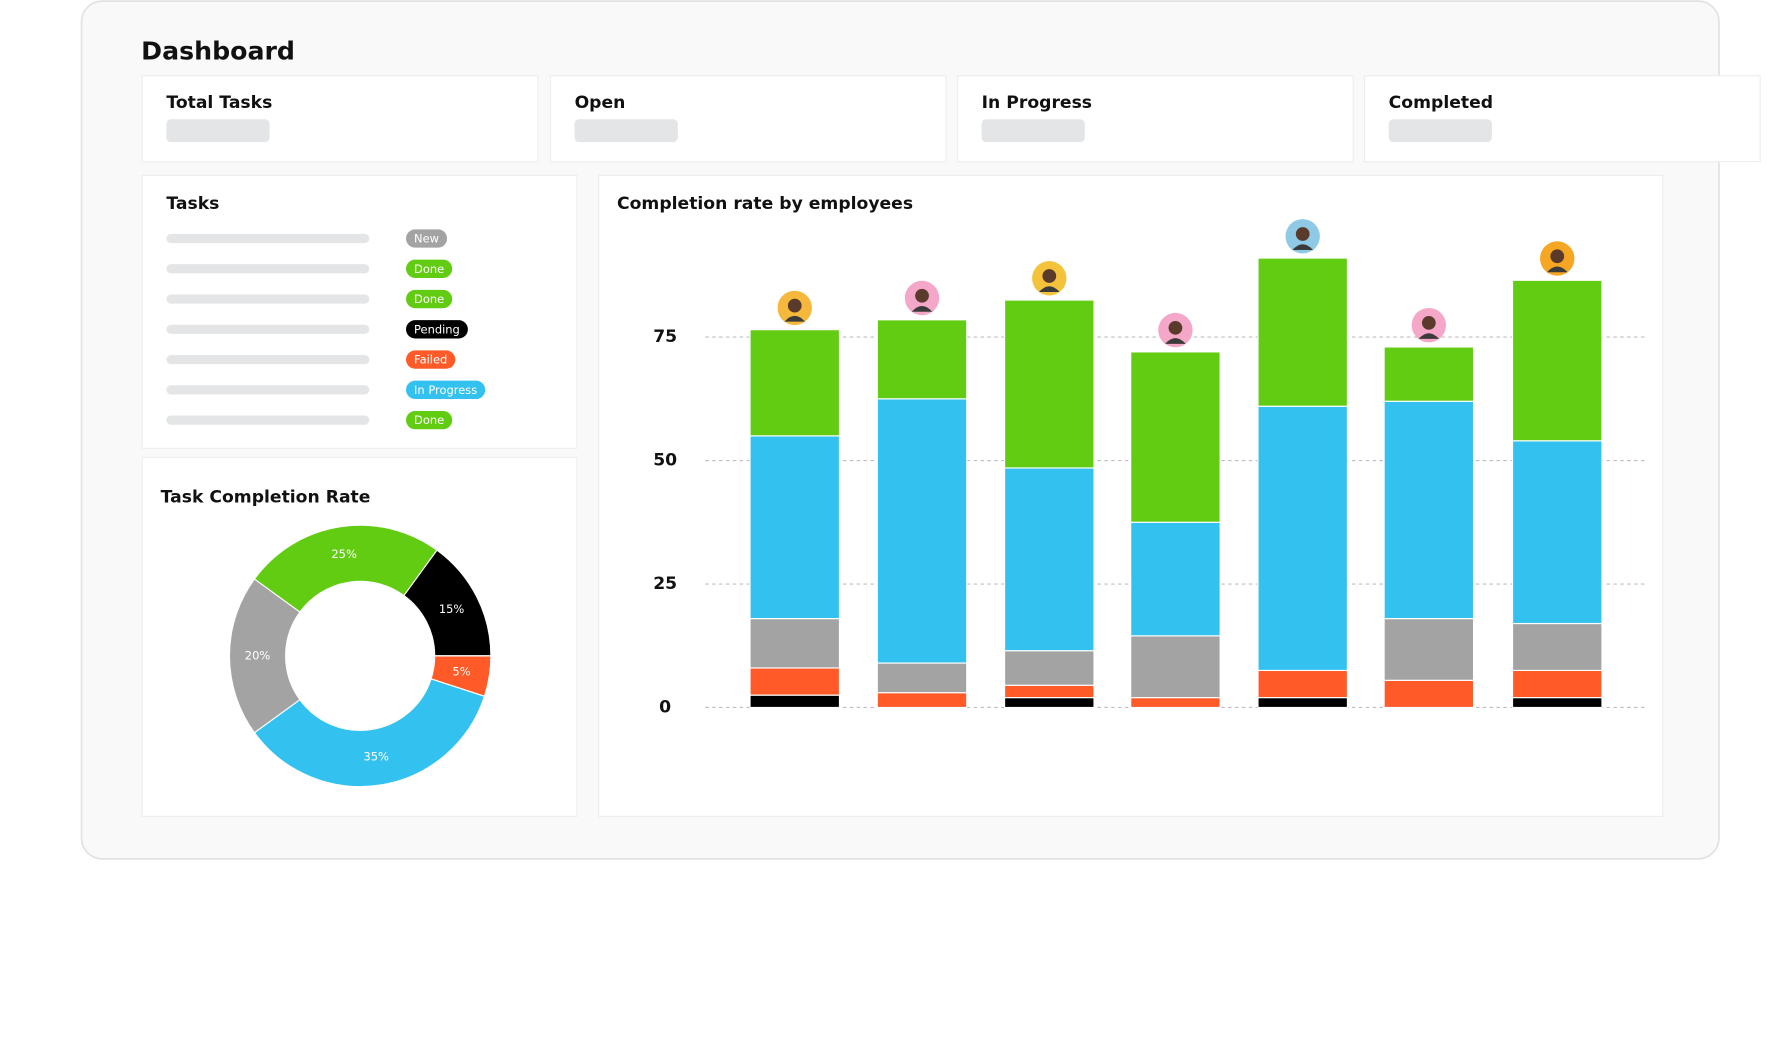 The image size is (1789, 1040). Describe the element at coordinates (1037, 103) in the screenshot. I see `stat-card-label: In Progress` at that location.